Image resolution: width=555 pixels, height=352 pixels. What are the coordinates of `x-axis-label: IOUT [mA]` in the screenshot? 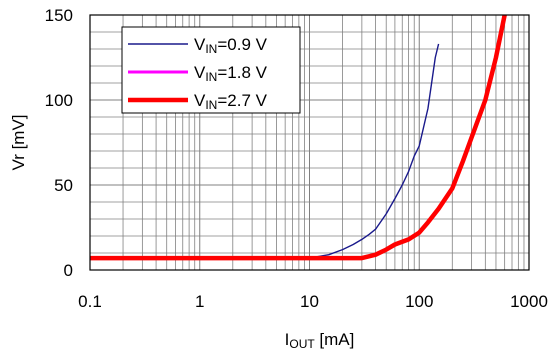 It's located at (320, 340).